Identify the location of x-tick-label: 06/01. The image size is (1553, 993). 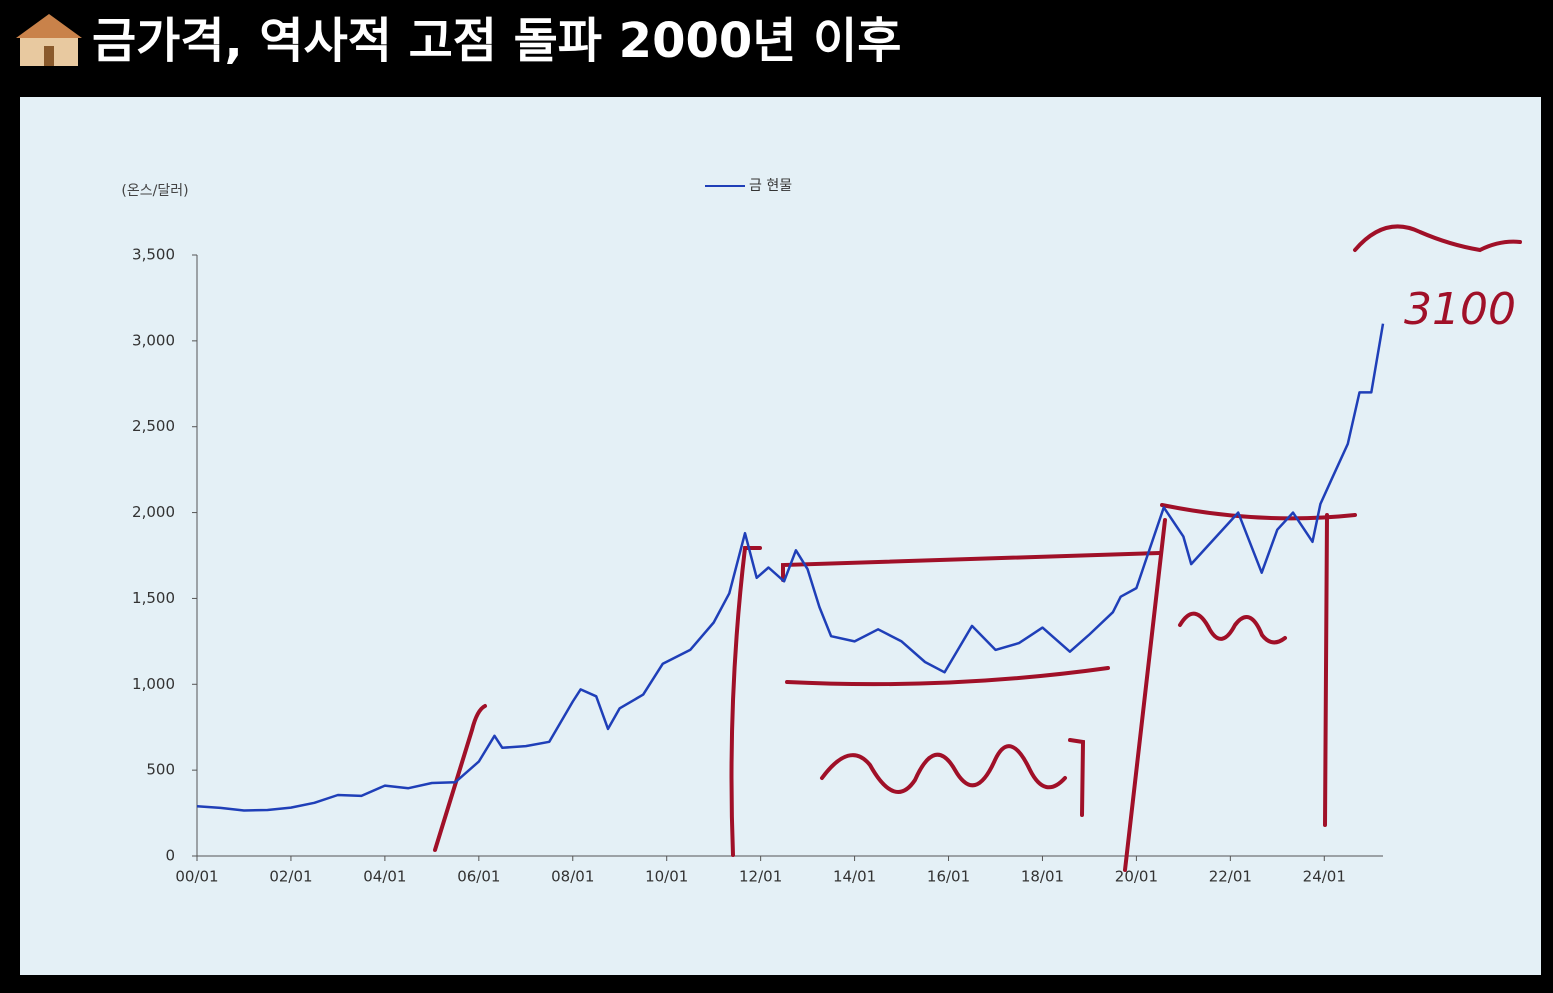
(478, 877).